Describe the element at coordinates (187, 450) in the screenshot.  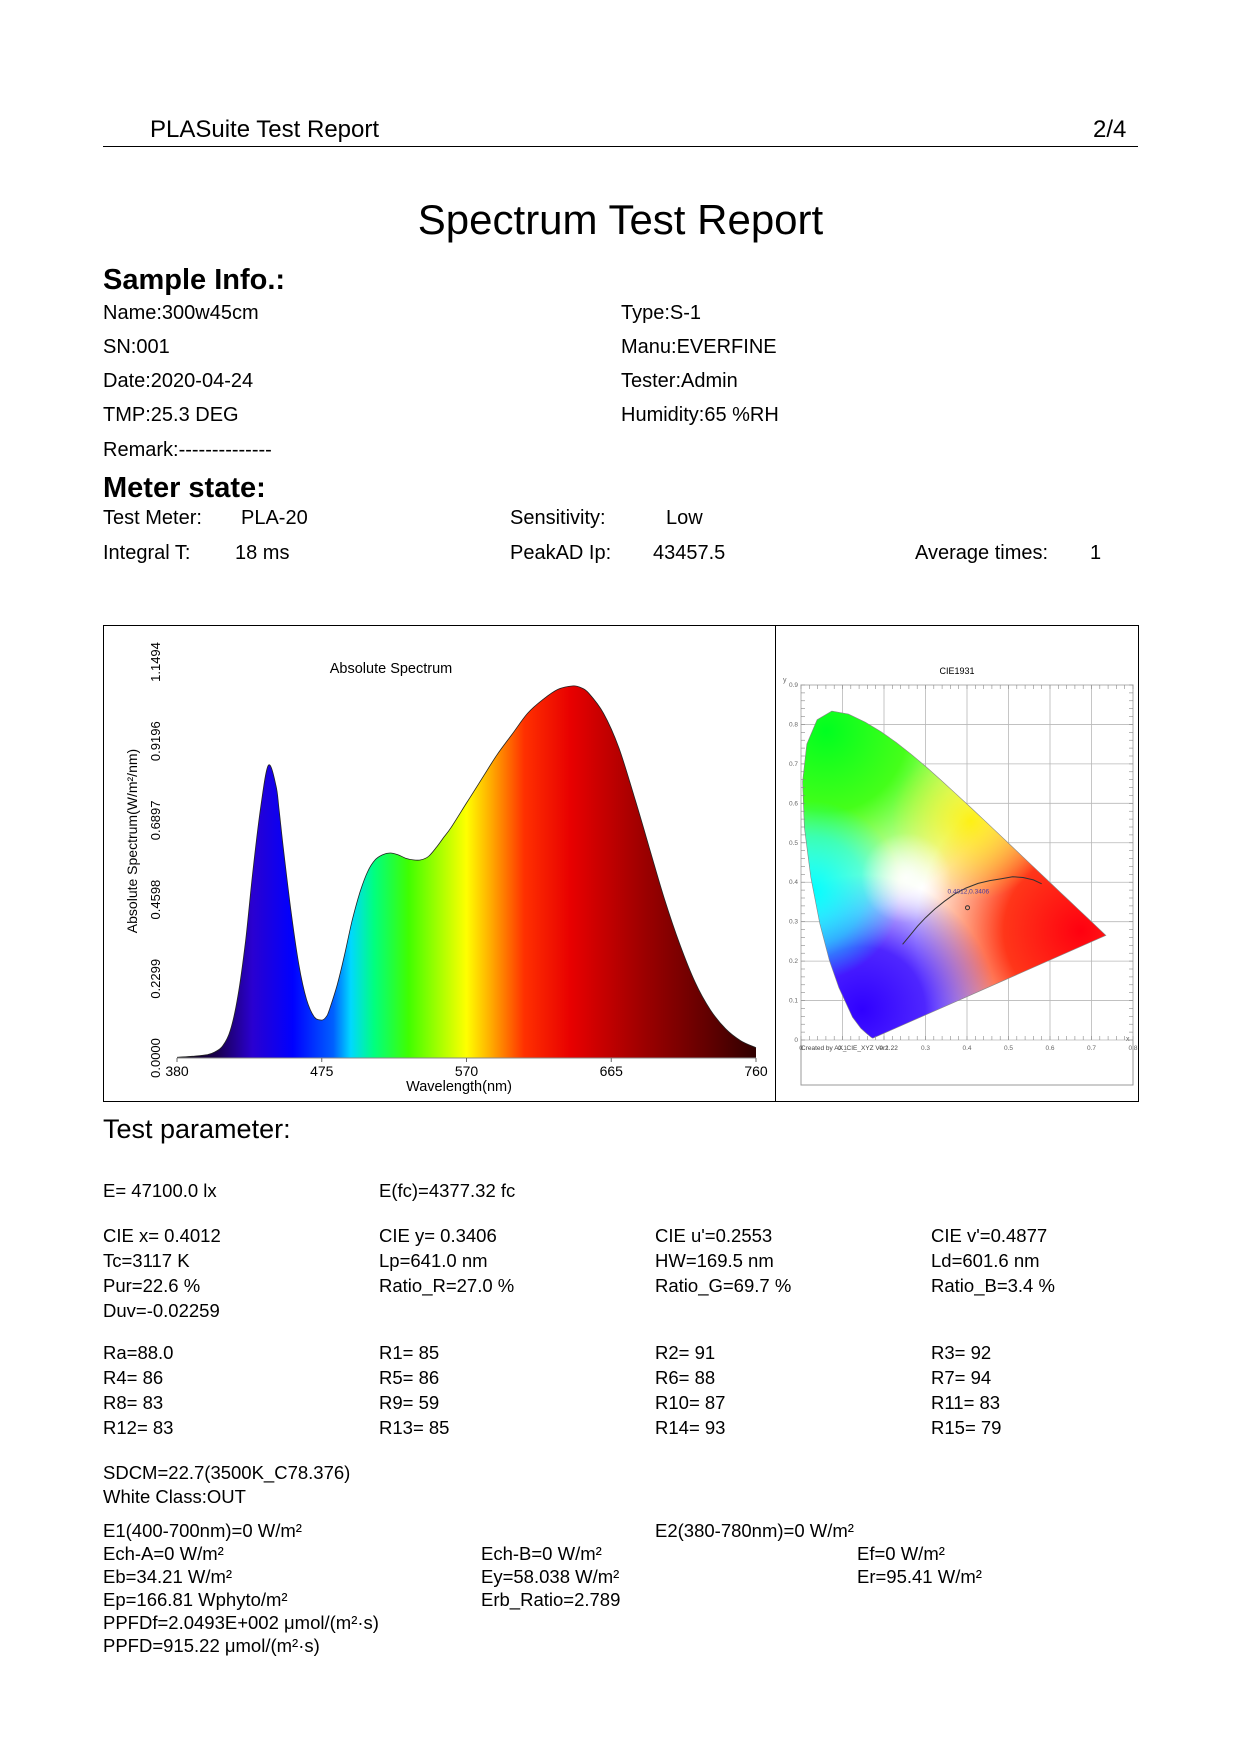
I see `sample-remark: Remark:--------------` at that location.